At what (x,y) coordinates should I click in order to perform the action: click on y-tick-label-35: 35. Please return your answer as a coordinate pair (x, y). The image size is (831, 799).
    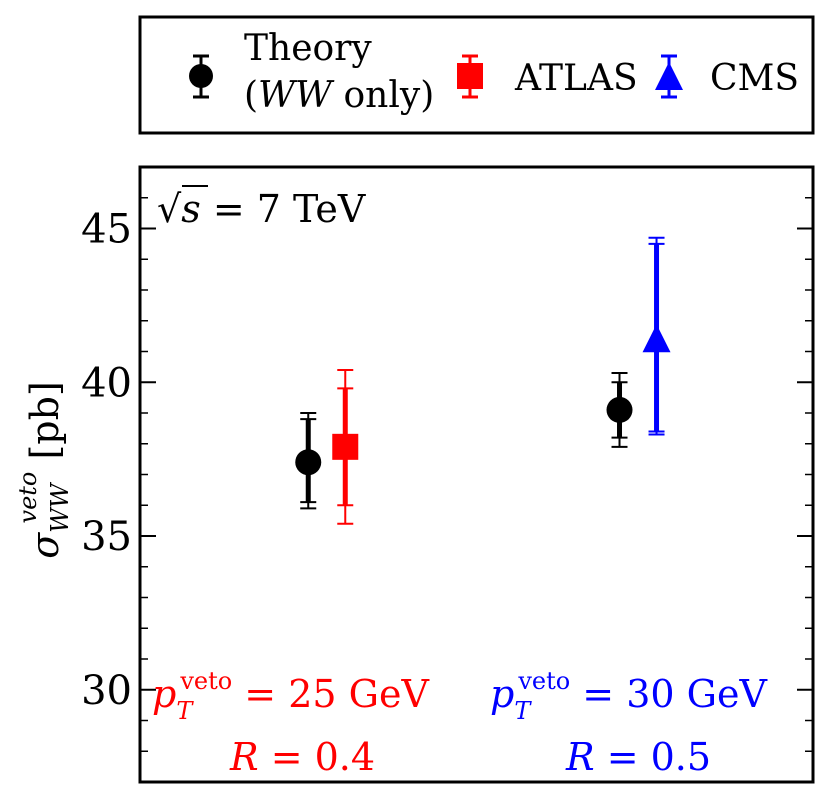
    Looking at the image, I should click on (106, 537).